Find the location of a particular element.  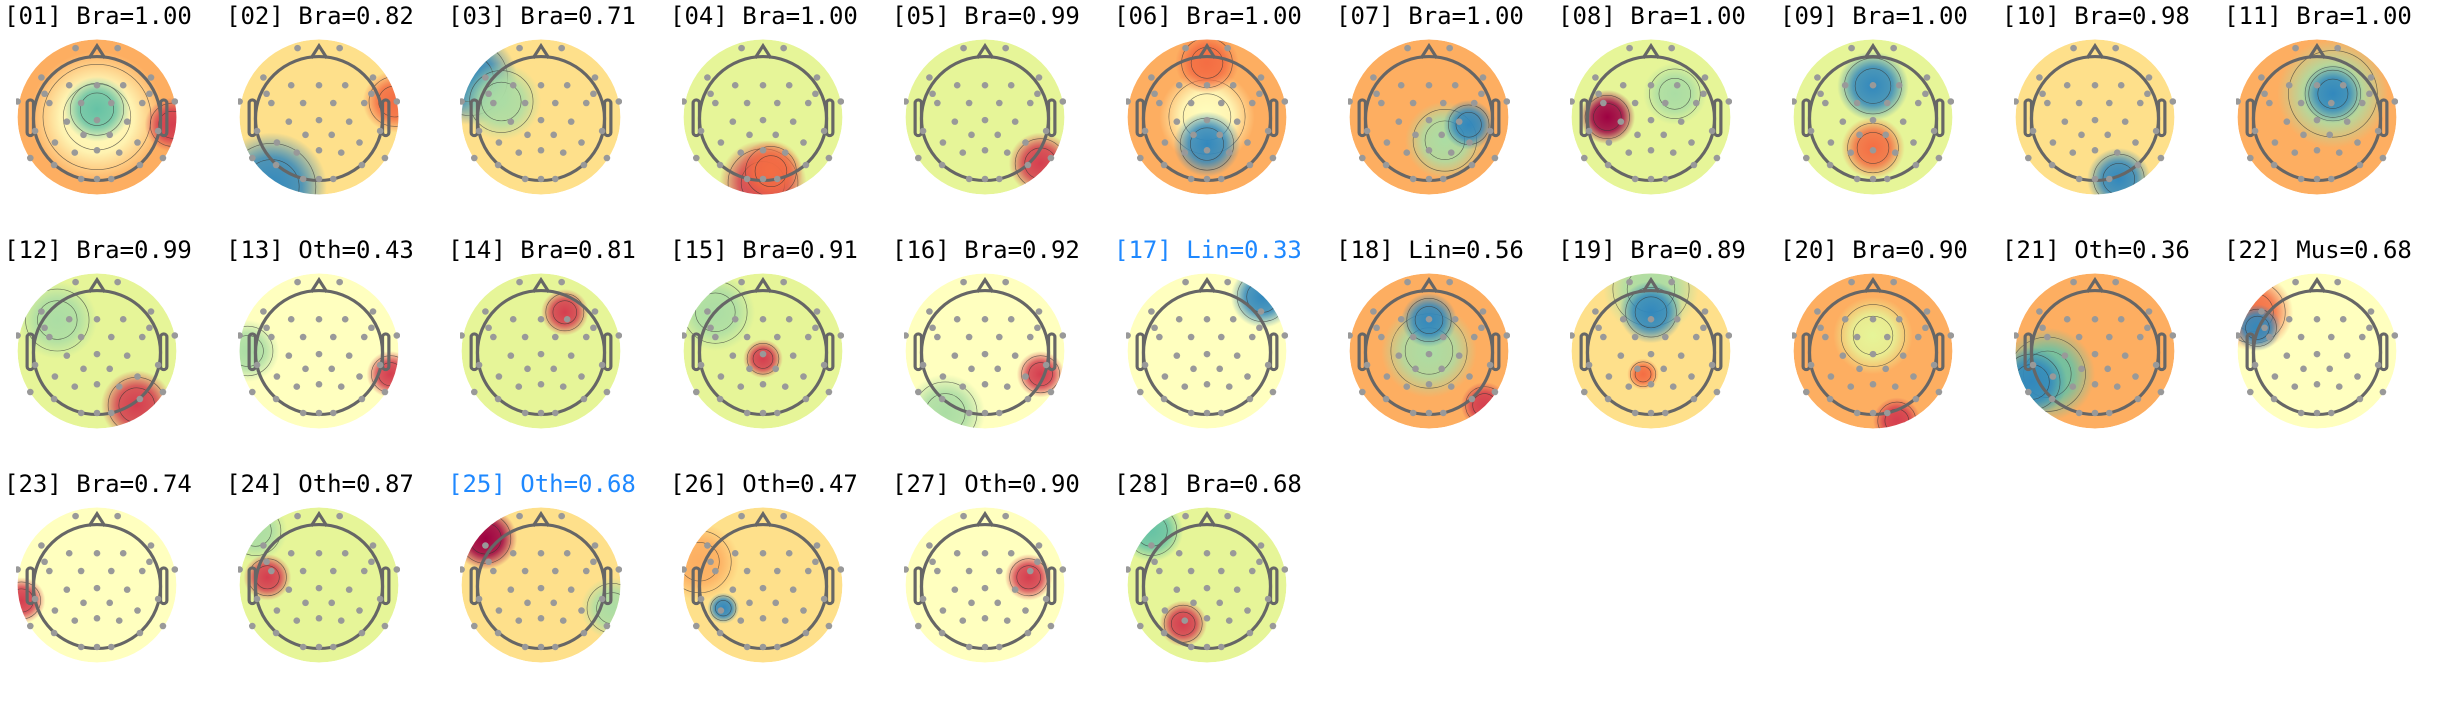

contour-line is located at coordinates (1607, 117).